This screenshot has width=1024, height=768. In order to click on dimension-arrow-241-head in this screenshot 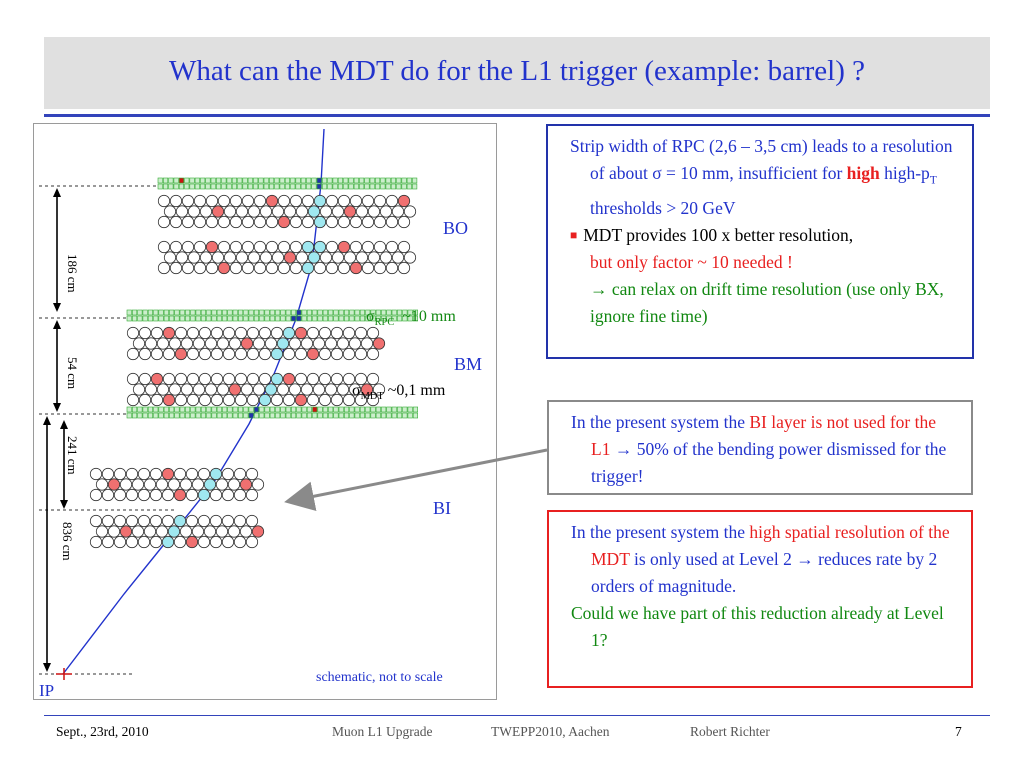, I will do `click(64, 424)`.